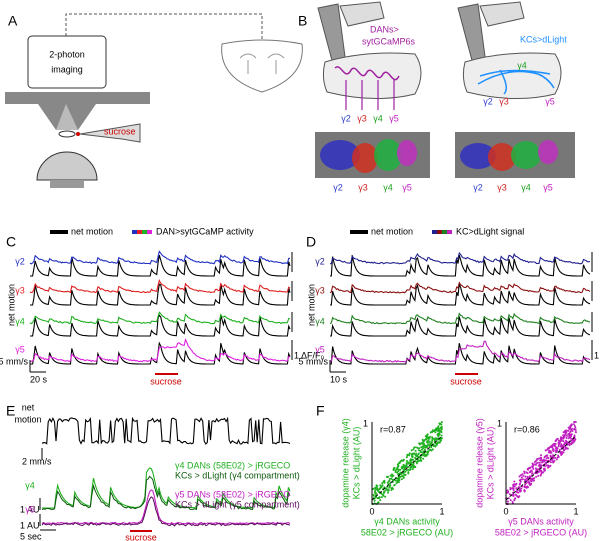  What do you see at coordinates (388, 187) in the screenshot?
I see `compartment-label: γ4` at bounding box center [388, 187].